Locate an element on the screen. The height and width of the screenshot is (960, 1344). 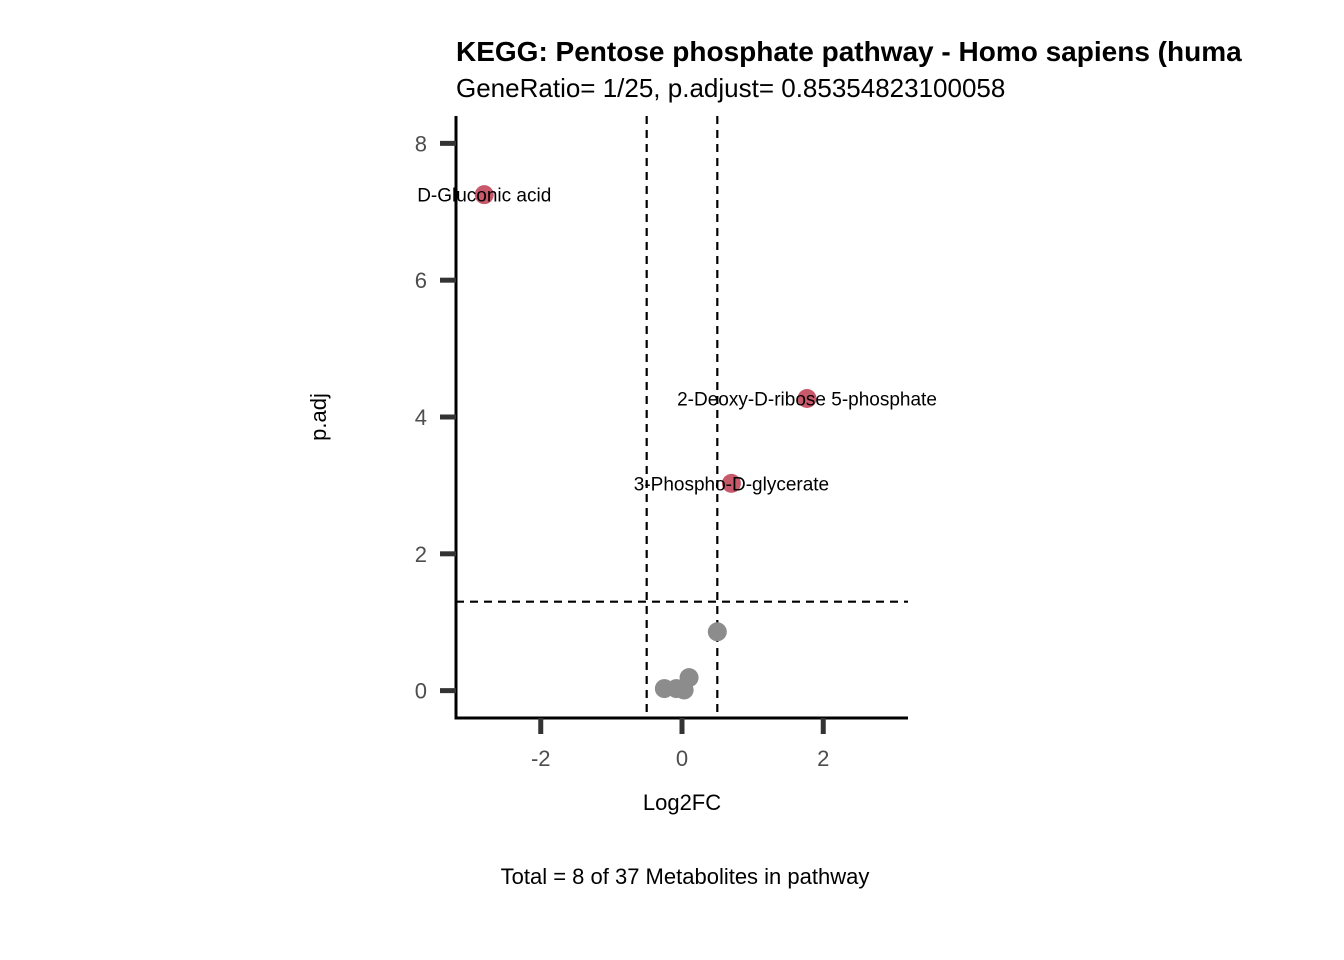
chart-caption: Total = 8 of 37 Metabolites in pathway is located at coordinates (685, 876).